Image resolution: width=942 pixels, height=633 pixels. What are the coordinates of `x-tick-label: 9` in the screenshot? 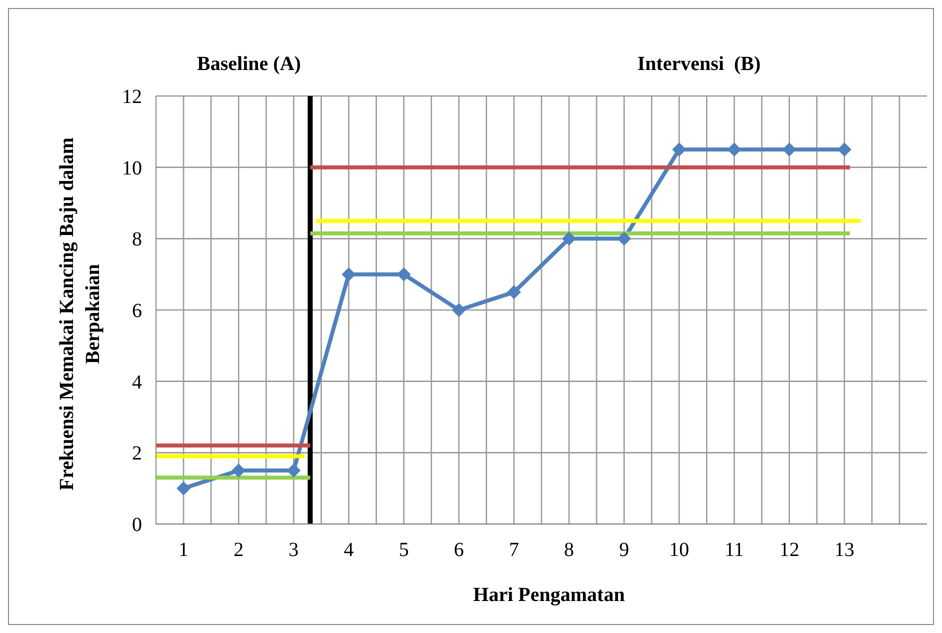 It's located at (624, 550).